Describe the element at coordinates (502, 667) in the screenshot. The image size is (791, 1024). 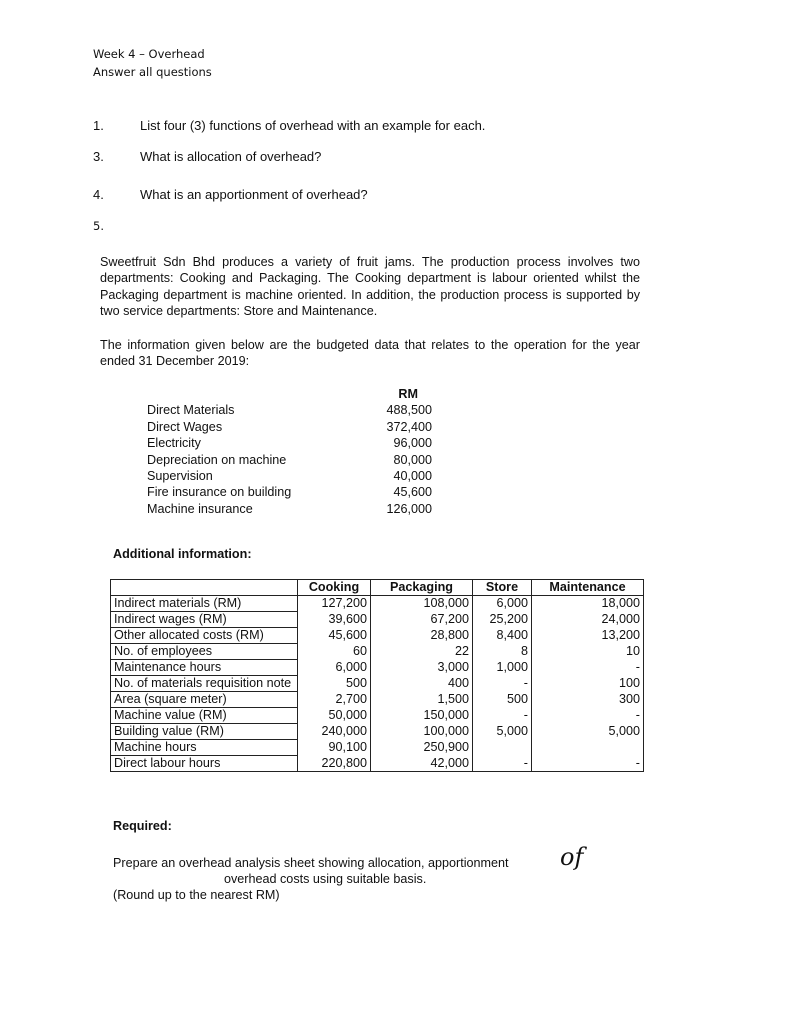
I see `cell-value: 1,000` at that location.